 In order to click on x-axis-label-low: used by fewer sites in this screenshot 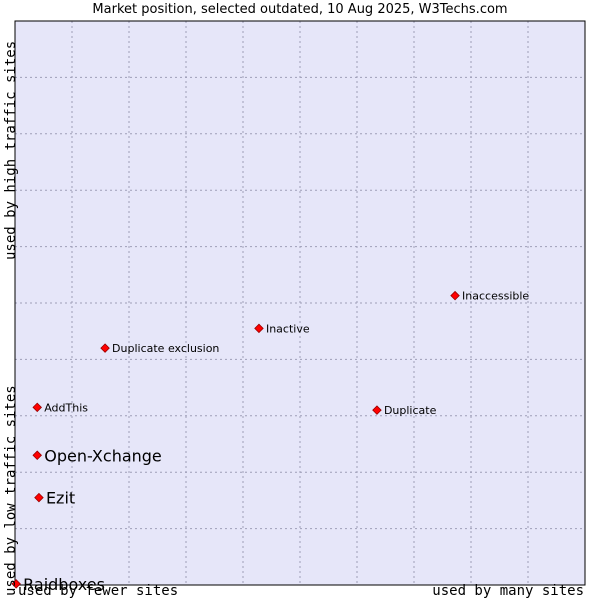, I will do `click(98, 591)`.